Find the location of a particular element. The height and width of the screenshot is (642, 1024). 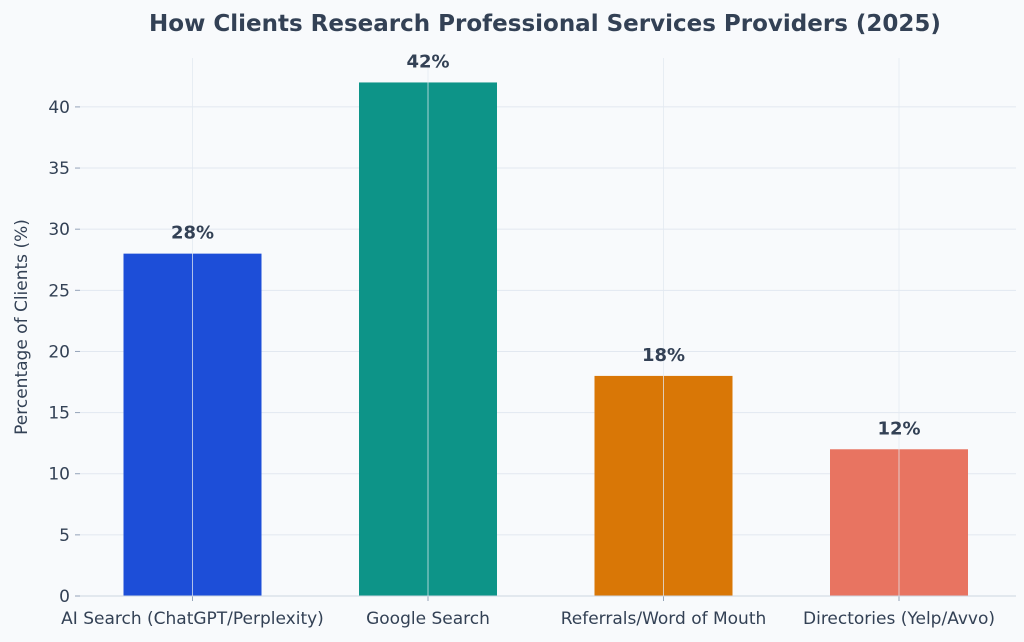

y-axis-ticks: 0 5 10 15 20 25 30 35 40 is located at coordinates (64, 352).